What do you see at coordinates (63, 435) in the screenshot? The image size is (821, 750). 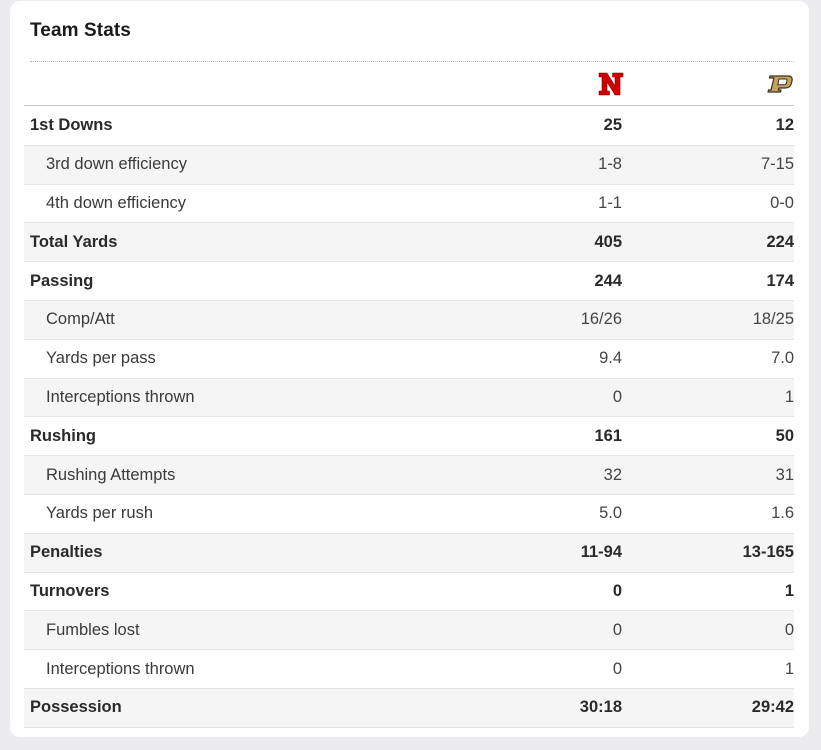 I see `stat-label: Rushing` at bounding box center [63, 435].